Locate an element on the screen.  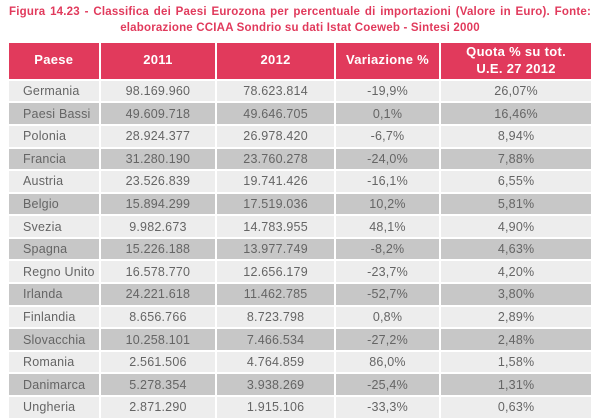
cell-2012: 49.646.705 is located at coordinates (275, 113).